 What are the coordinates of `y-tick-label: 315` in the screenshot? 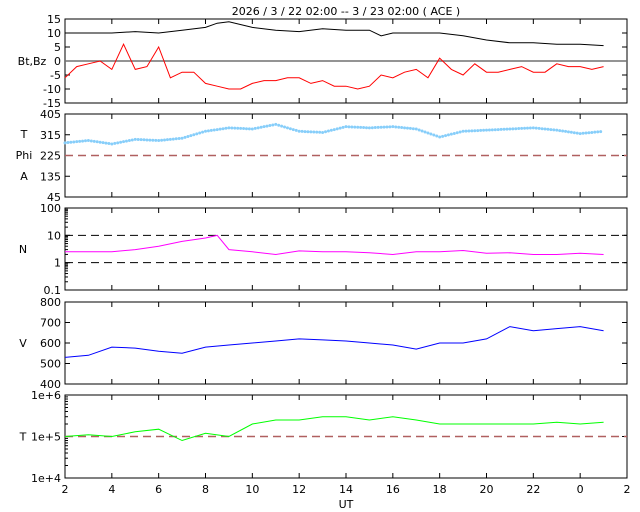 It's located at (50, 135).